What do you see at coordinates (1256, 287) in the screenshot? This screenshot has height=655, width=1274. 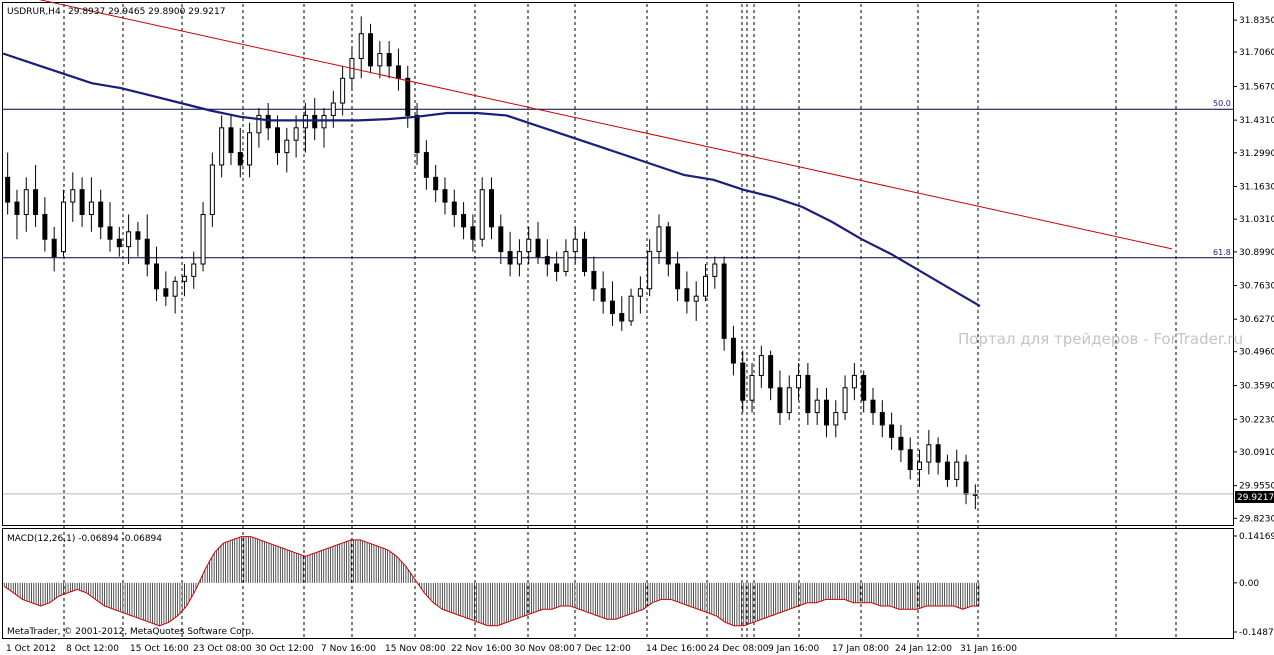 I see `y-tick-label: 30.7630` at bounding box center [1256, 287].